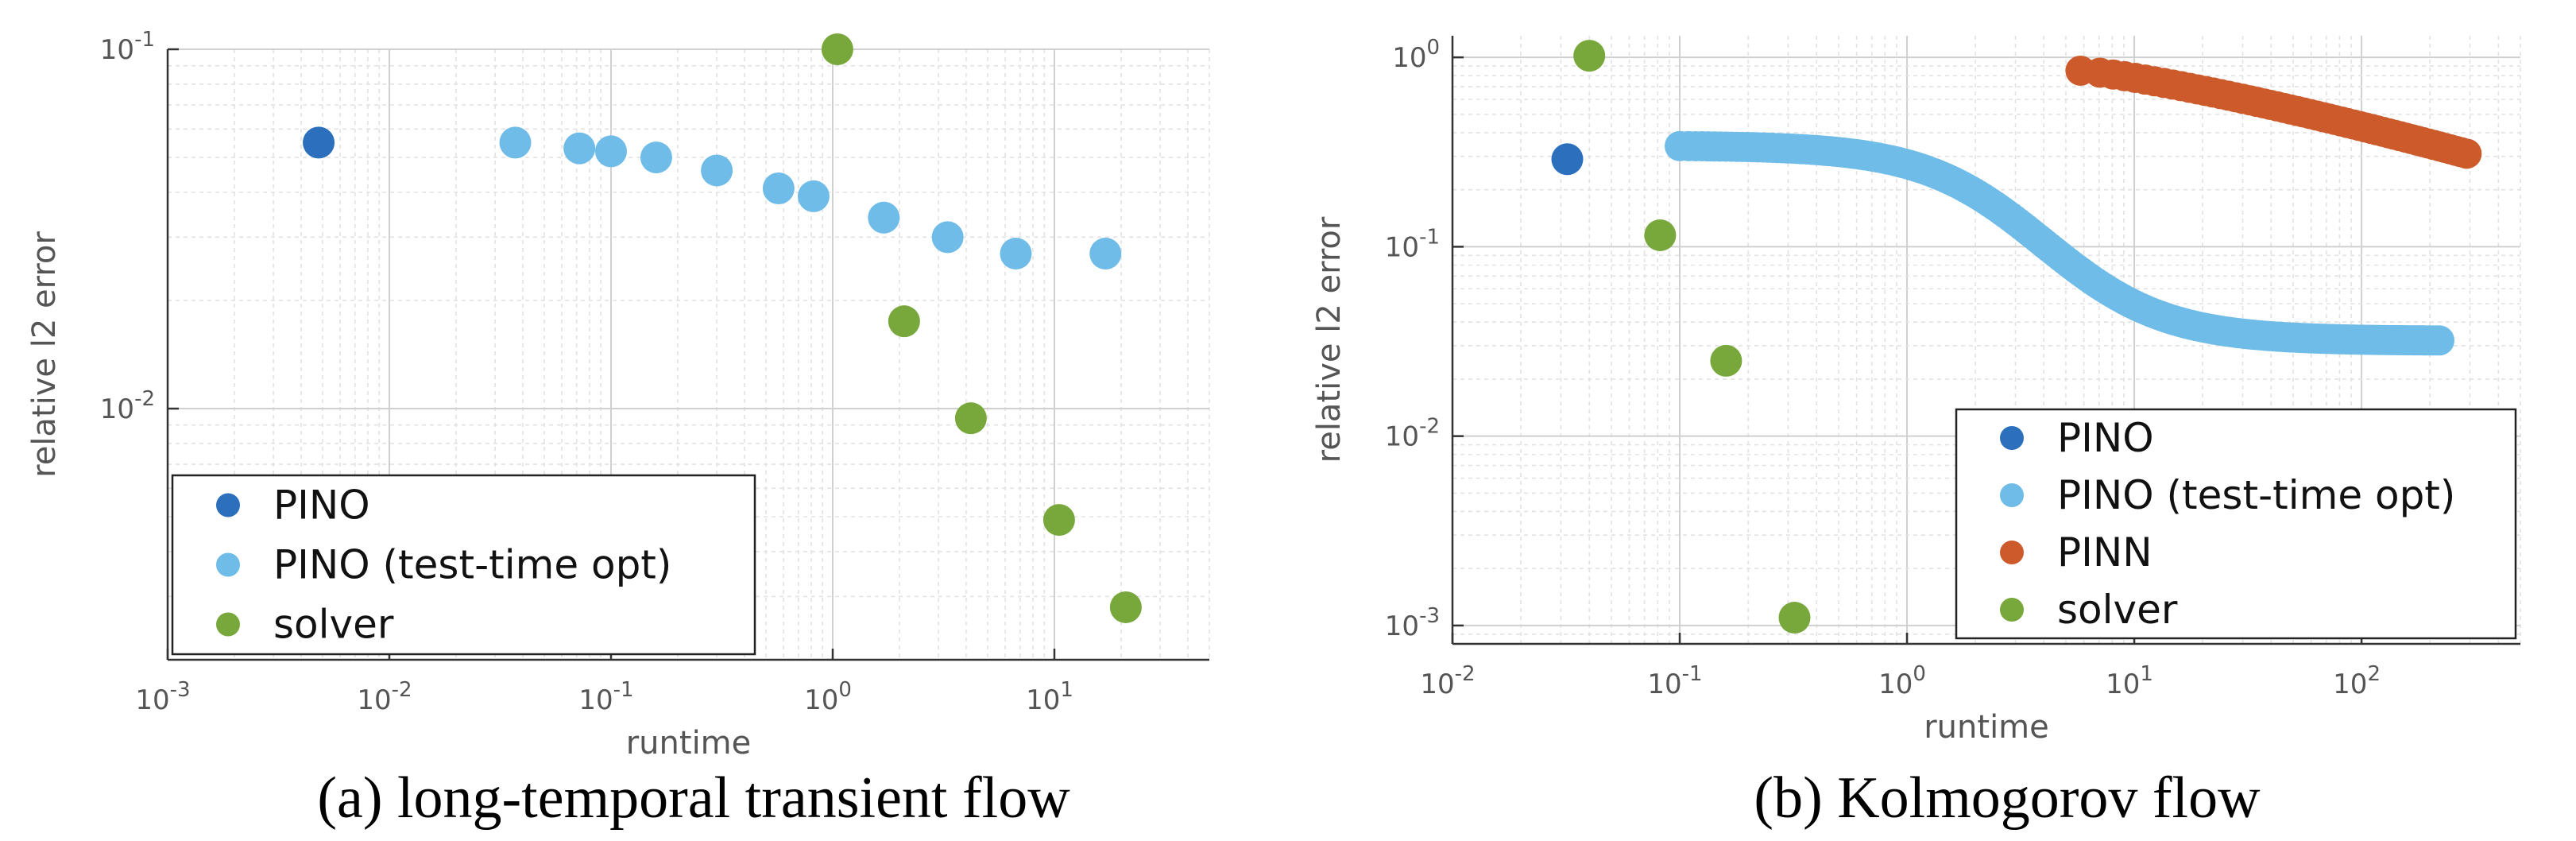 This screenshot has width=2576, height=841. What do you see at coordinates (1416, 55) in the screenshot?
I see `y-tick-label: 10⁰` at bounding box center [1416, 55].